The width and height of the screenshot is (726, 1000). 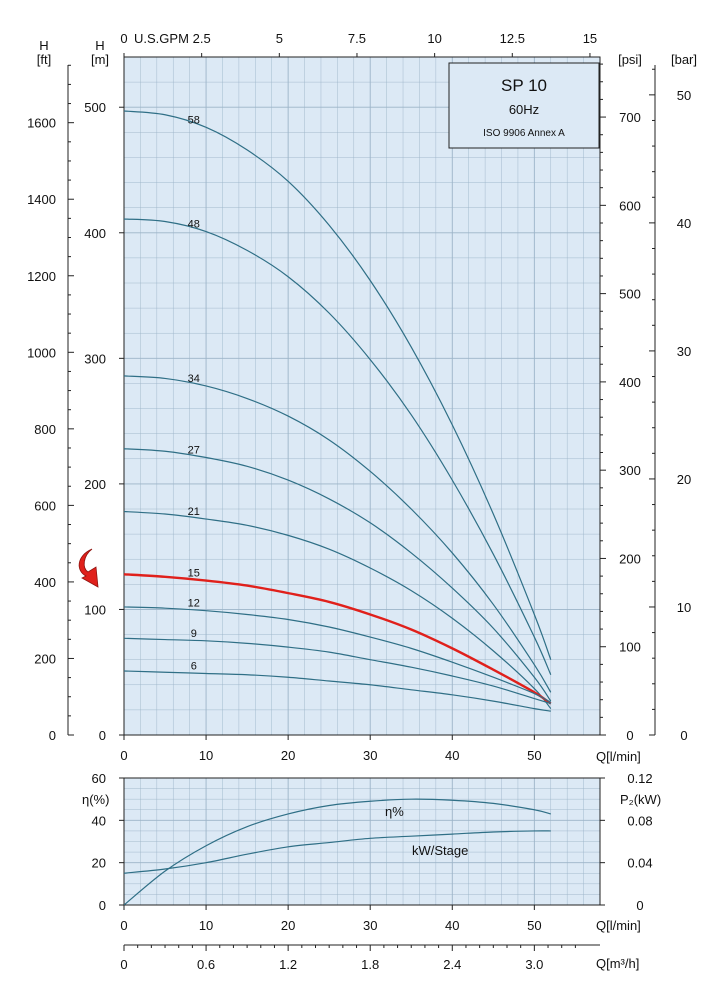 What do you see at coordinates (108, 842) in the screenshot?
I see `efficiency-axis: 0 20 40 60` at bounding box center [108, 842].